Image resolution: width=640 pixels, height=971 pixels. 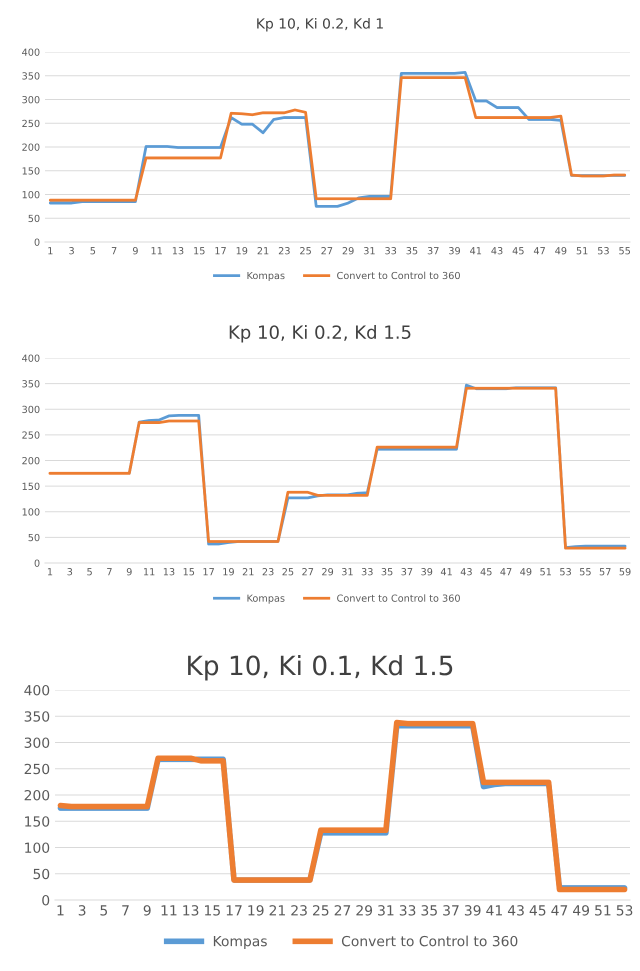 I want to click on chart-title: Kp 10, Ki 0.2, Kd 1.5, so click(x=320, y=333).